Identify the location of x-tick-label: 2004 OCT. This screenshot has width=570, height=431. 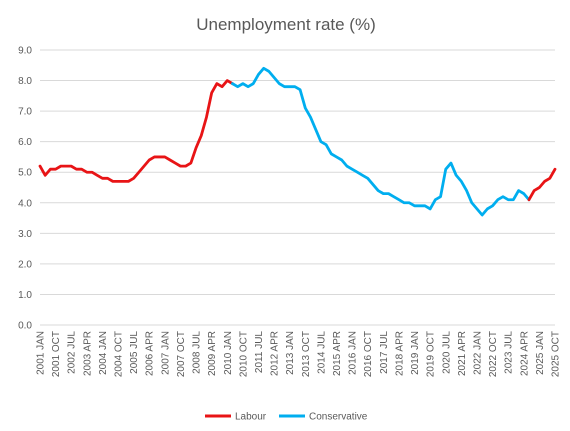
(119, 354).